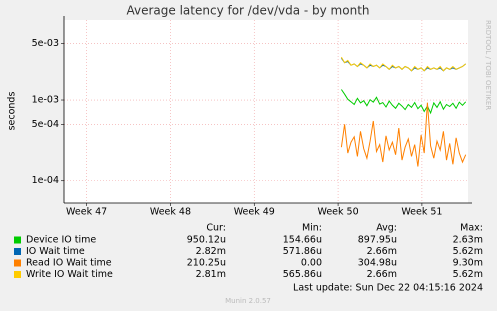 This screenshot has height=311, width=497. Describe the element at coordinates (421, 212) in the screenshot. I see `x-tick-label: Week 51` at that location.